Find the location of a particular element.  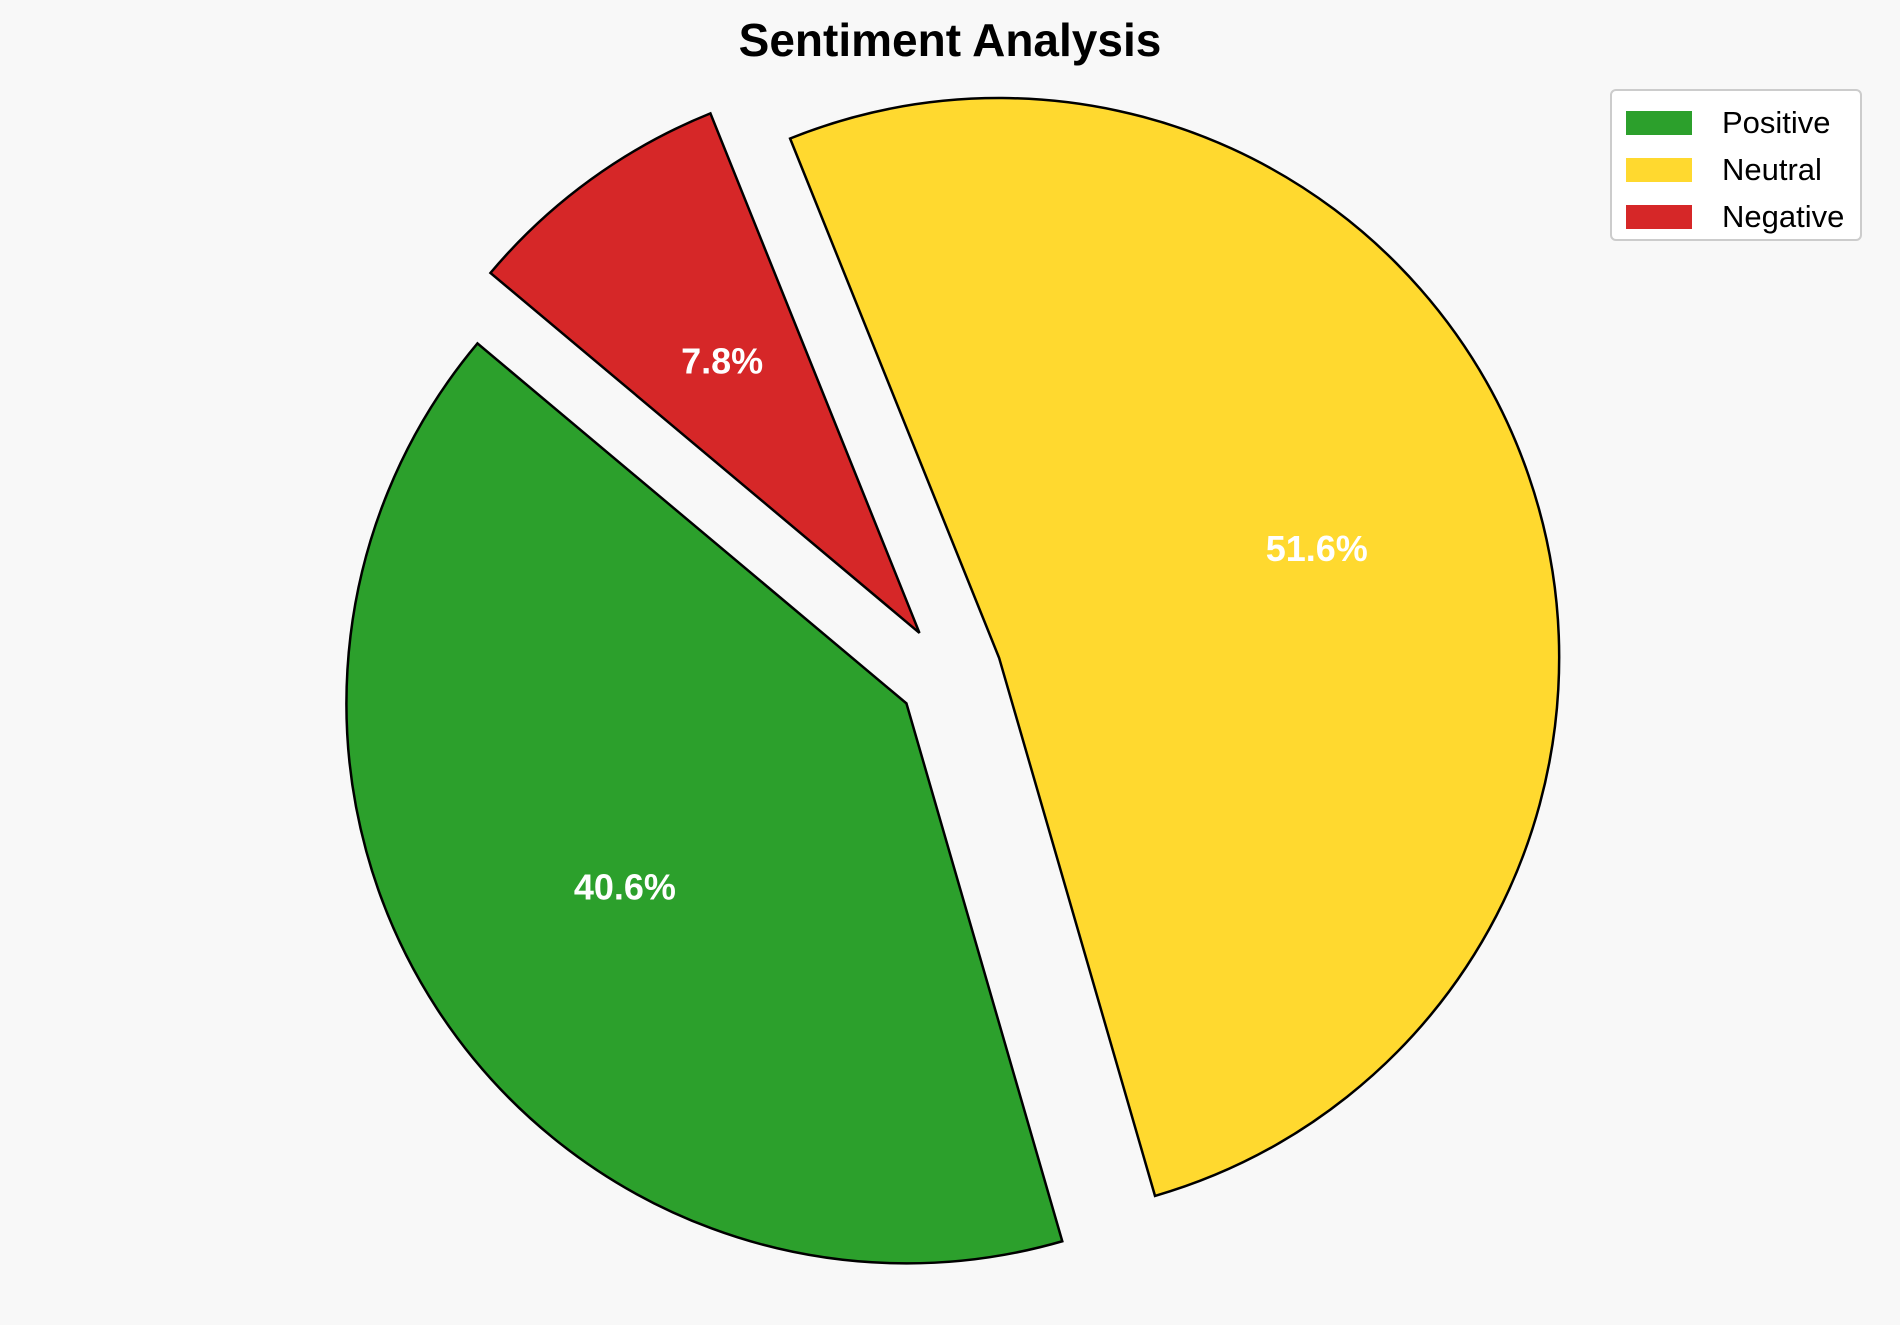

legend-swatch-negative is located at coordinates (1659, 216).